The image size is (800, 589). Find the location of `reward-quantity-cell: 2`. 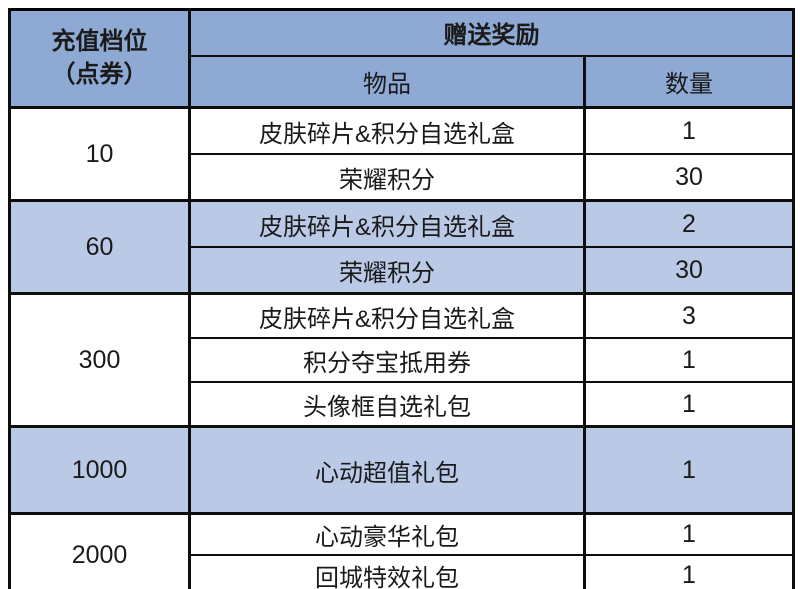

reward-quantity-cell: 2 is located at coordinates (689, 223).